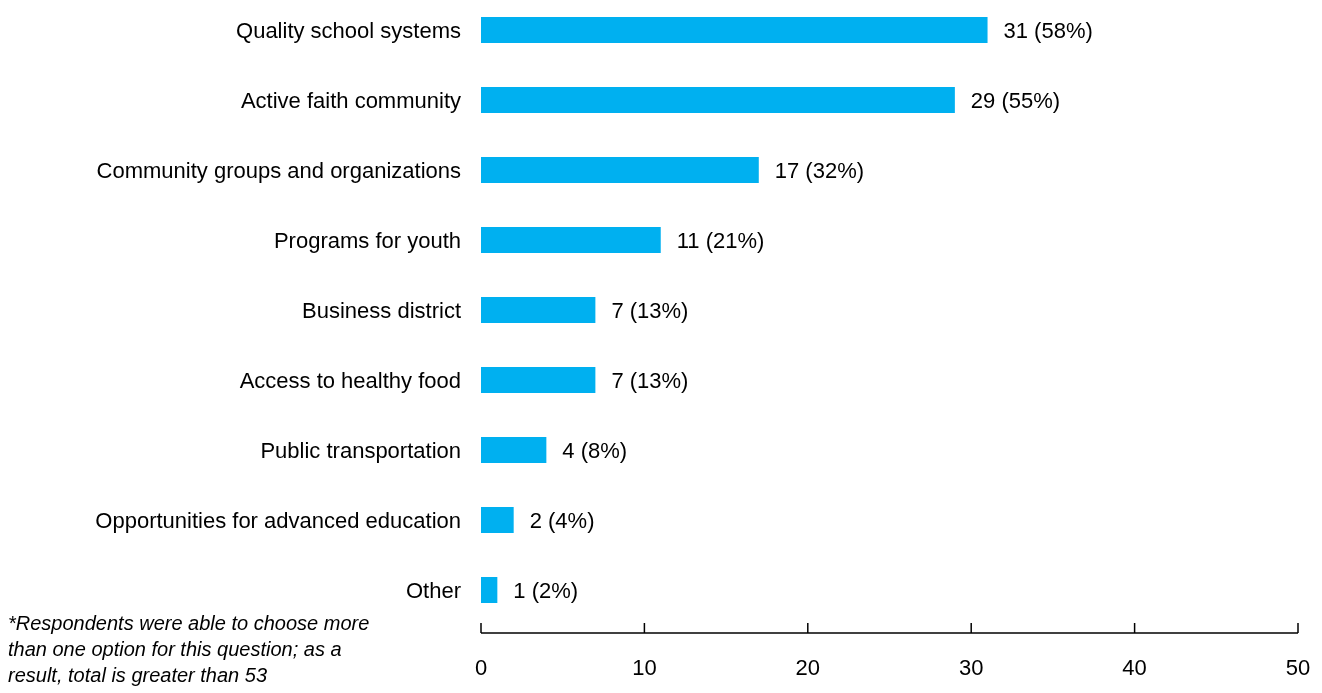  I want to click on x-tick-label: 10, so click(644, 667).